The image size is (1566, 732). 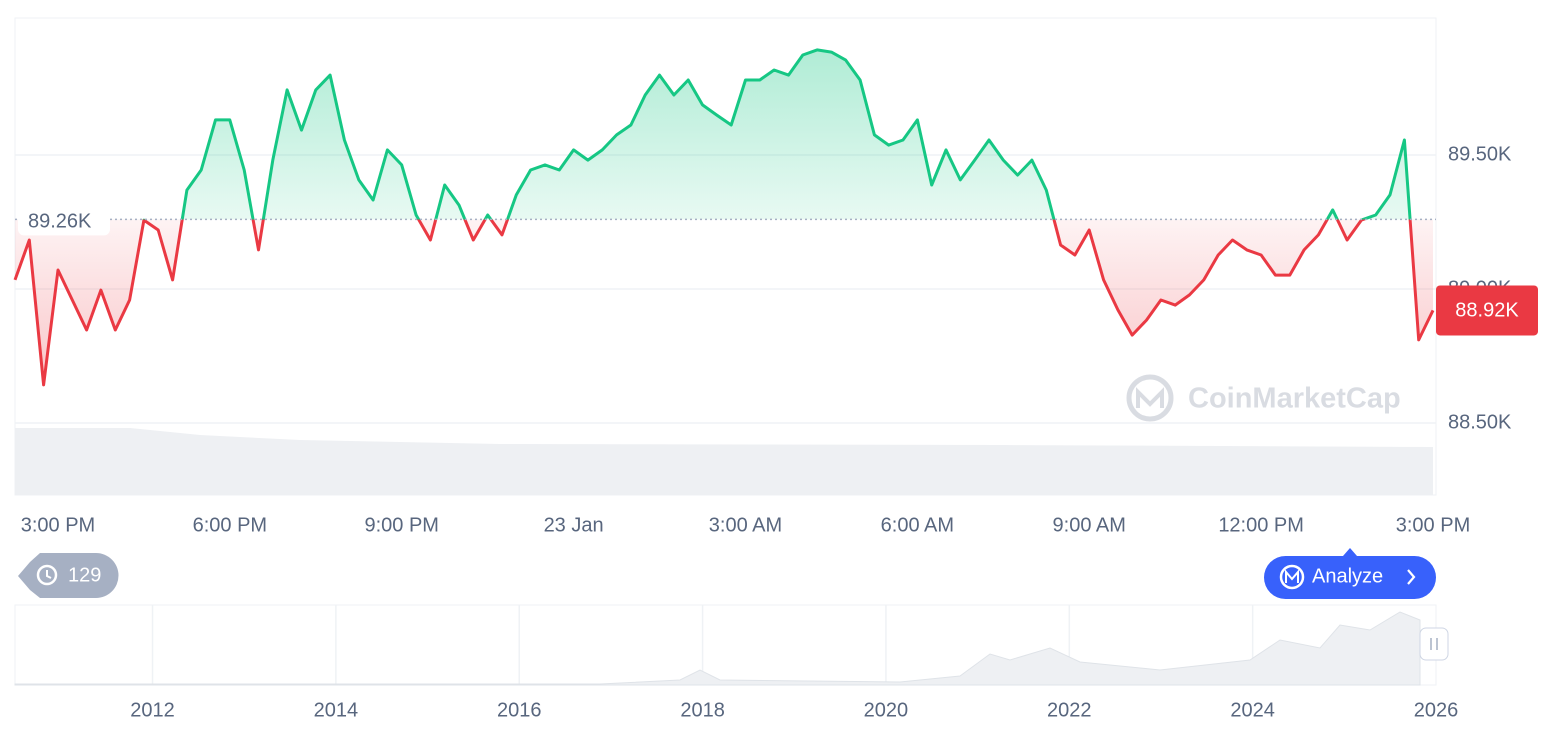 I want to click on x-tick-label: 9:00 PM, so click(x=401, y=525).